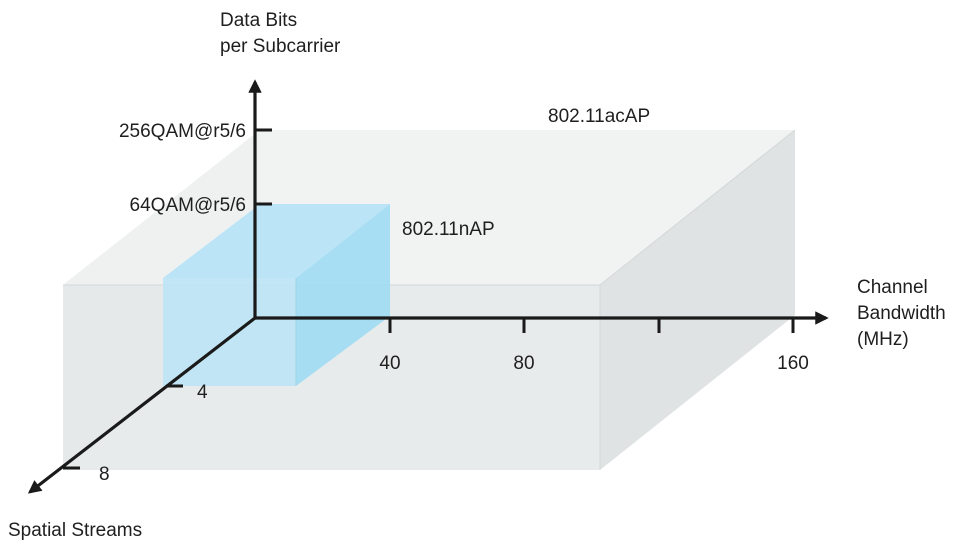 The width and height of the screenshot is (967, 545). What do you see at coordinates (883, 339) in the screenshot?
I see `x-axis-title-line: (MHz)` at bounding box center [883, 339].